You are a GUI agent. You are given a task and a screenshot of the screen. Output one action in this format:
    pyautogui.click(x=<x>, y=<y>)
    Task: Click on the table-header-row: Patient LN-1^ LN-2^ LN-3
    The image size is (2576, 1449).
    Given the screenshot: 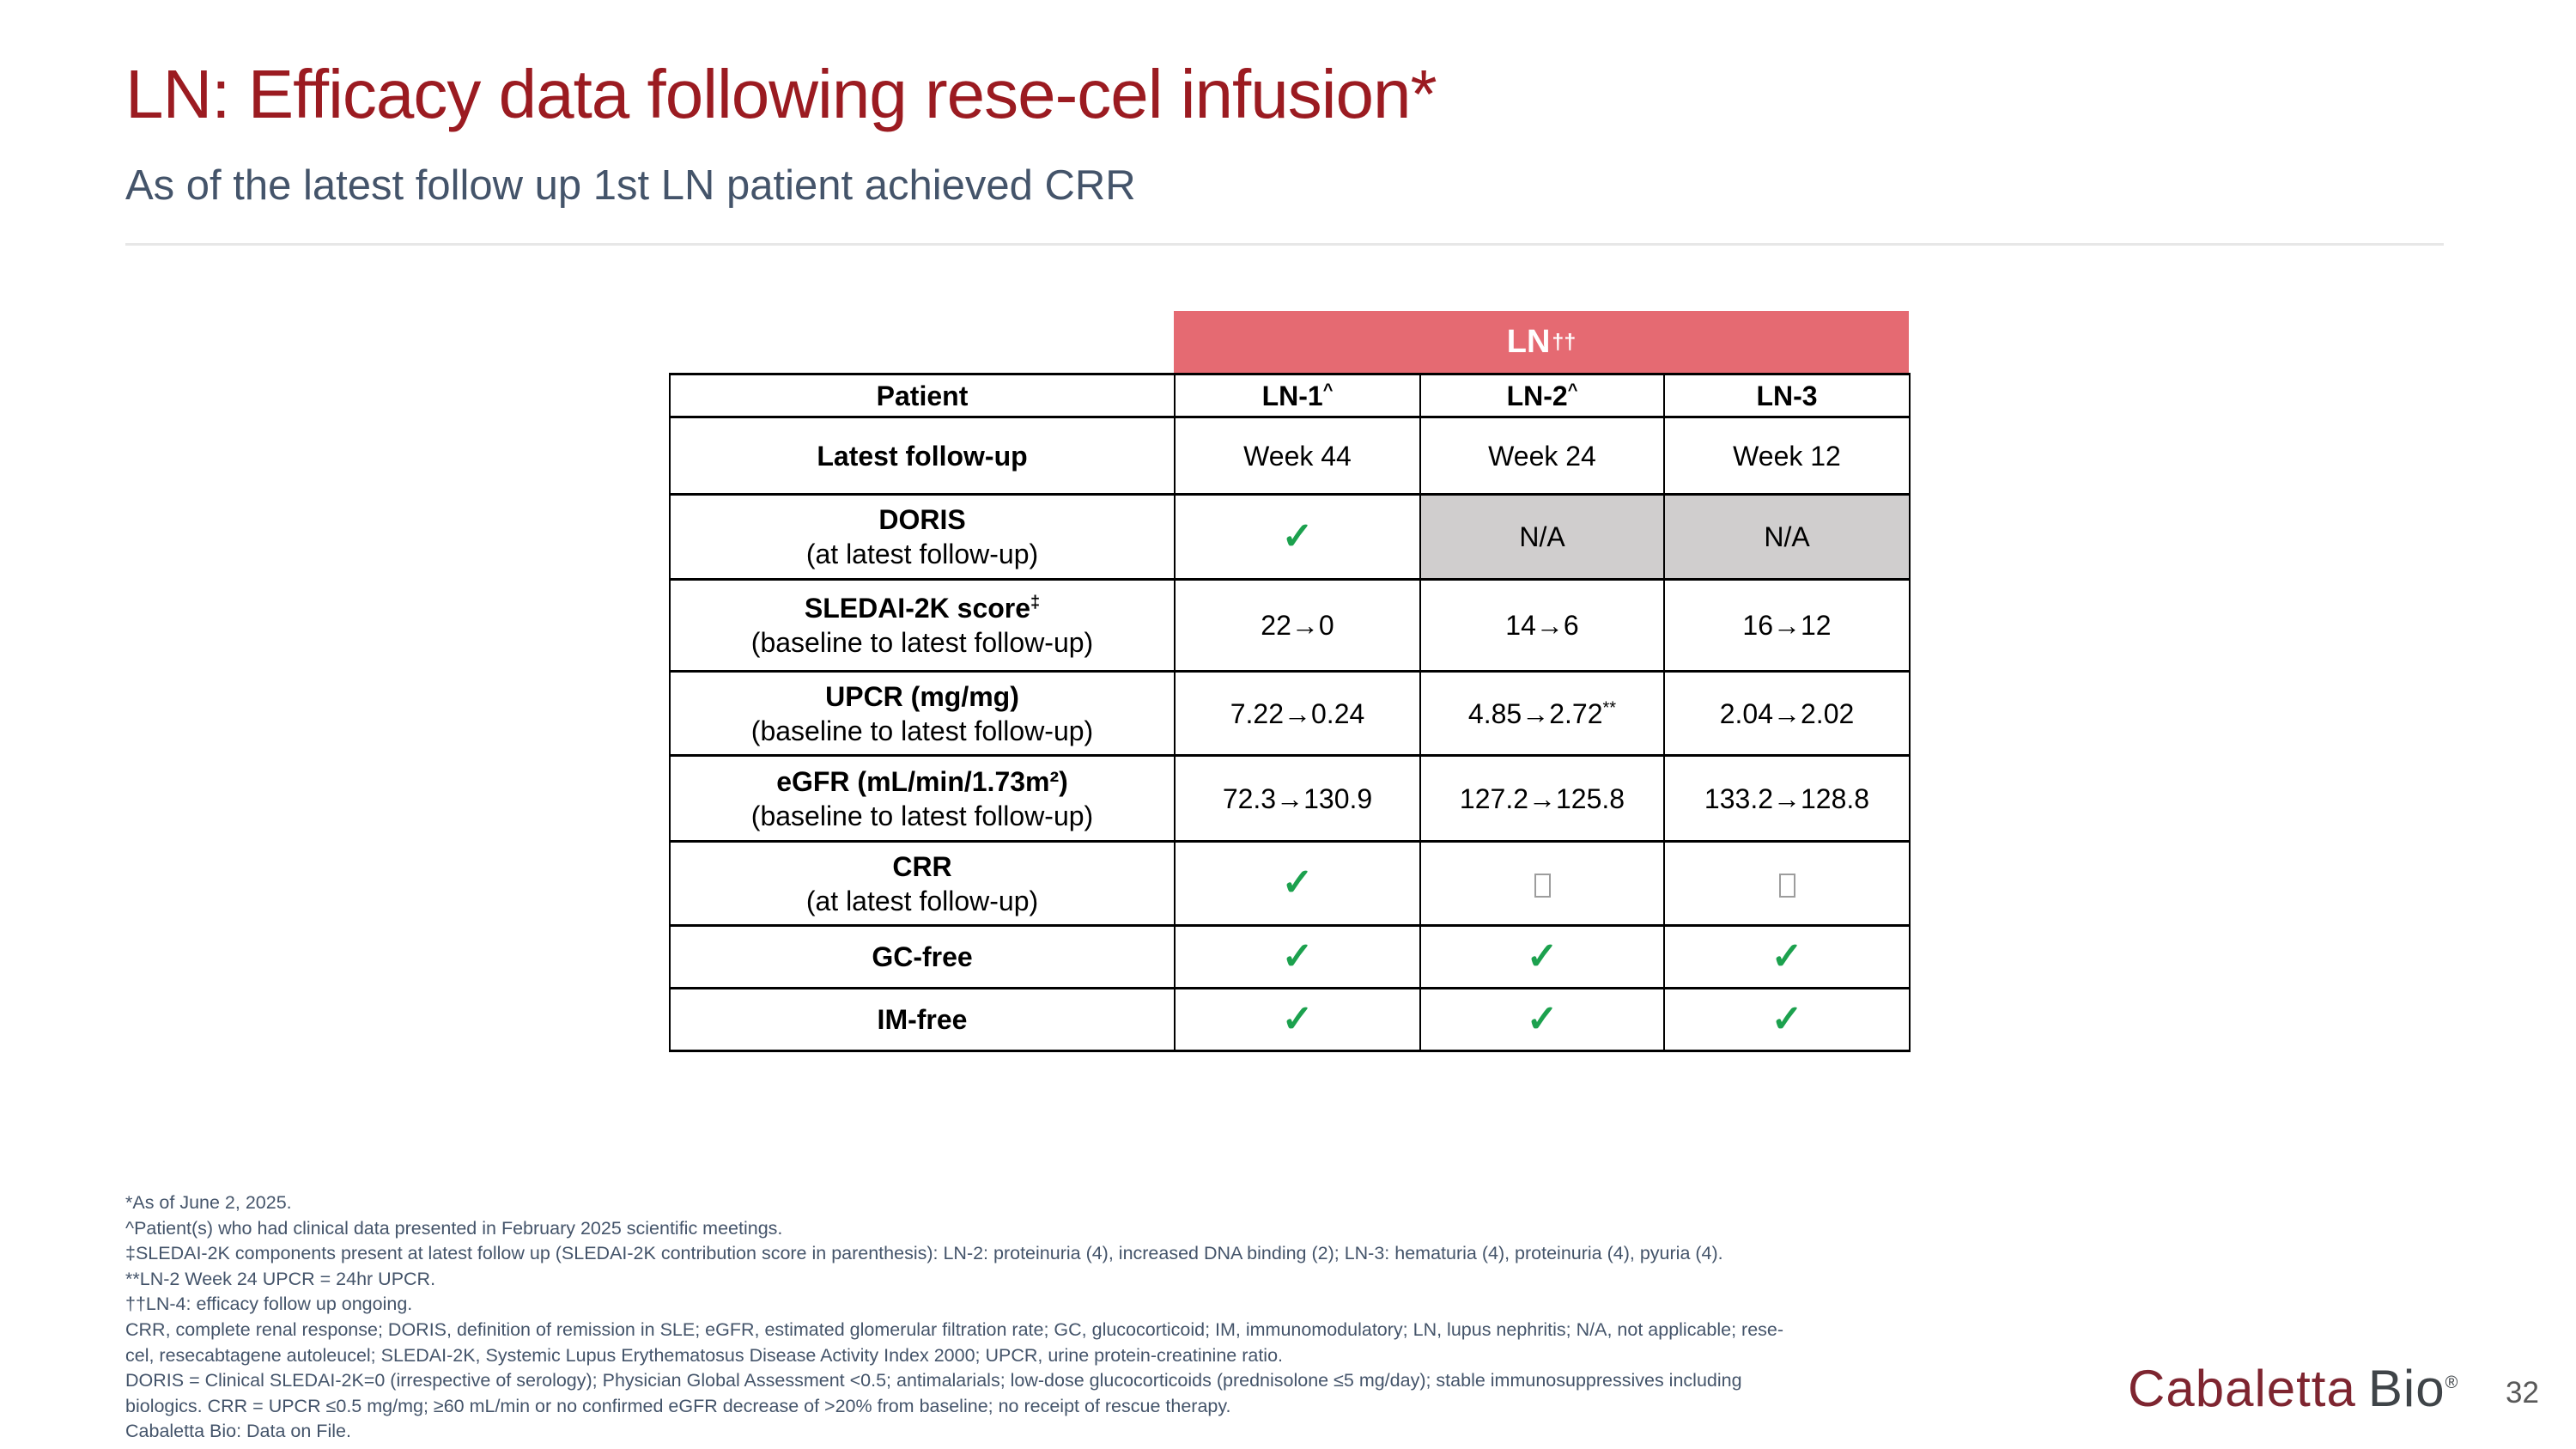 What is the action you would take?
    pyautogui.click(x=1290, y=395)
    